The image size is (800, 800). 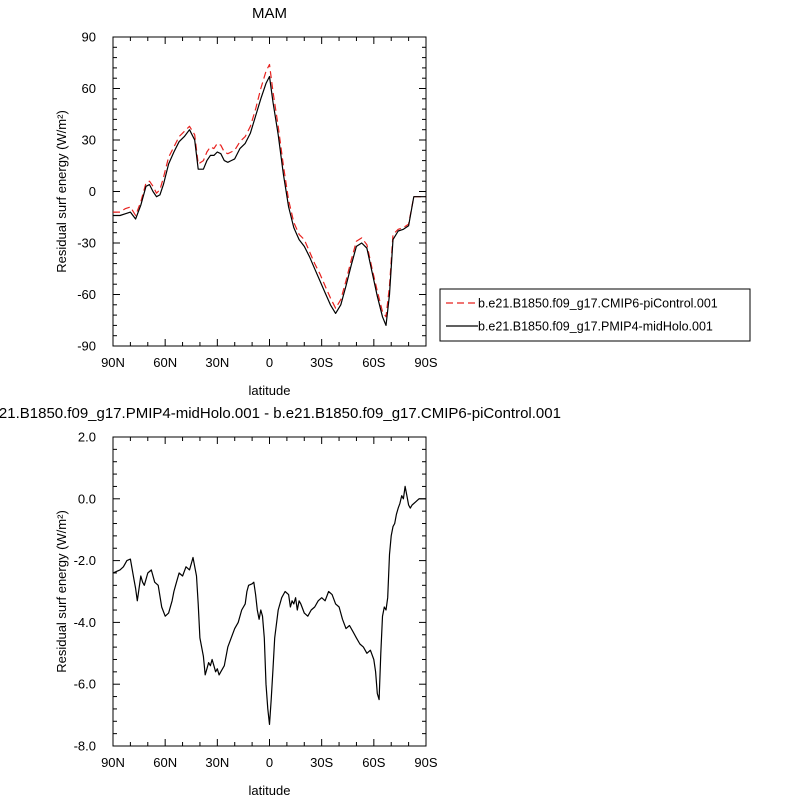 I want to click on chart-title: MAM, so click(x=269, y=13).